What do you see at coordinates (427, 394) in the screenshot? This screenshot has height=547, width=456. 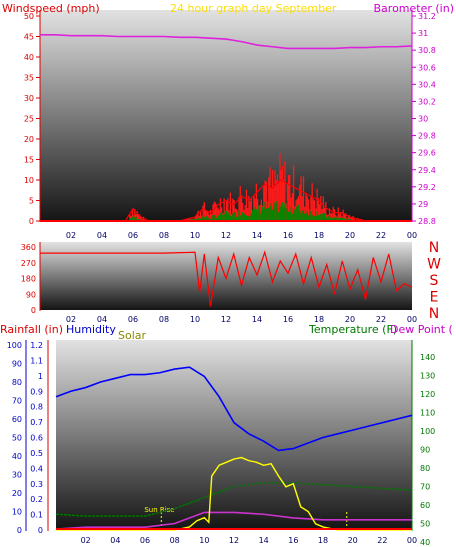 I see `temperature-tick-label: 120` at bounding box center [427, 394].